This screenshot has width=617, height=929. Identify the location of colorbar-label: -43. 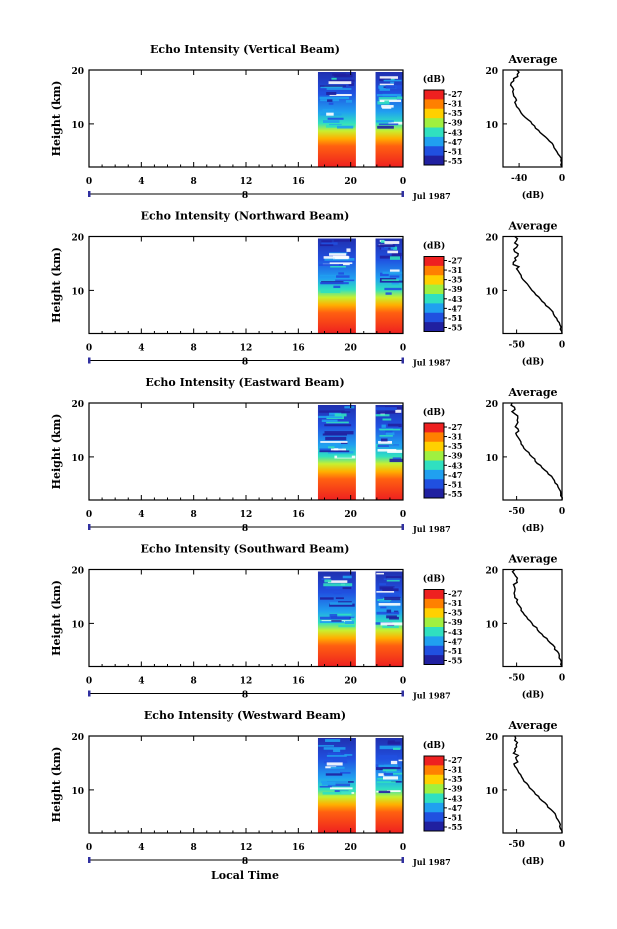
(455, 299).